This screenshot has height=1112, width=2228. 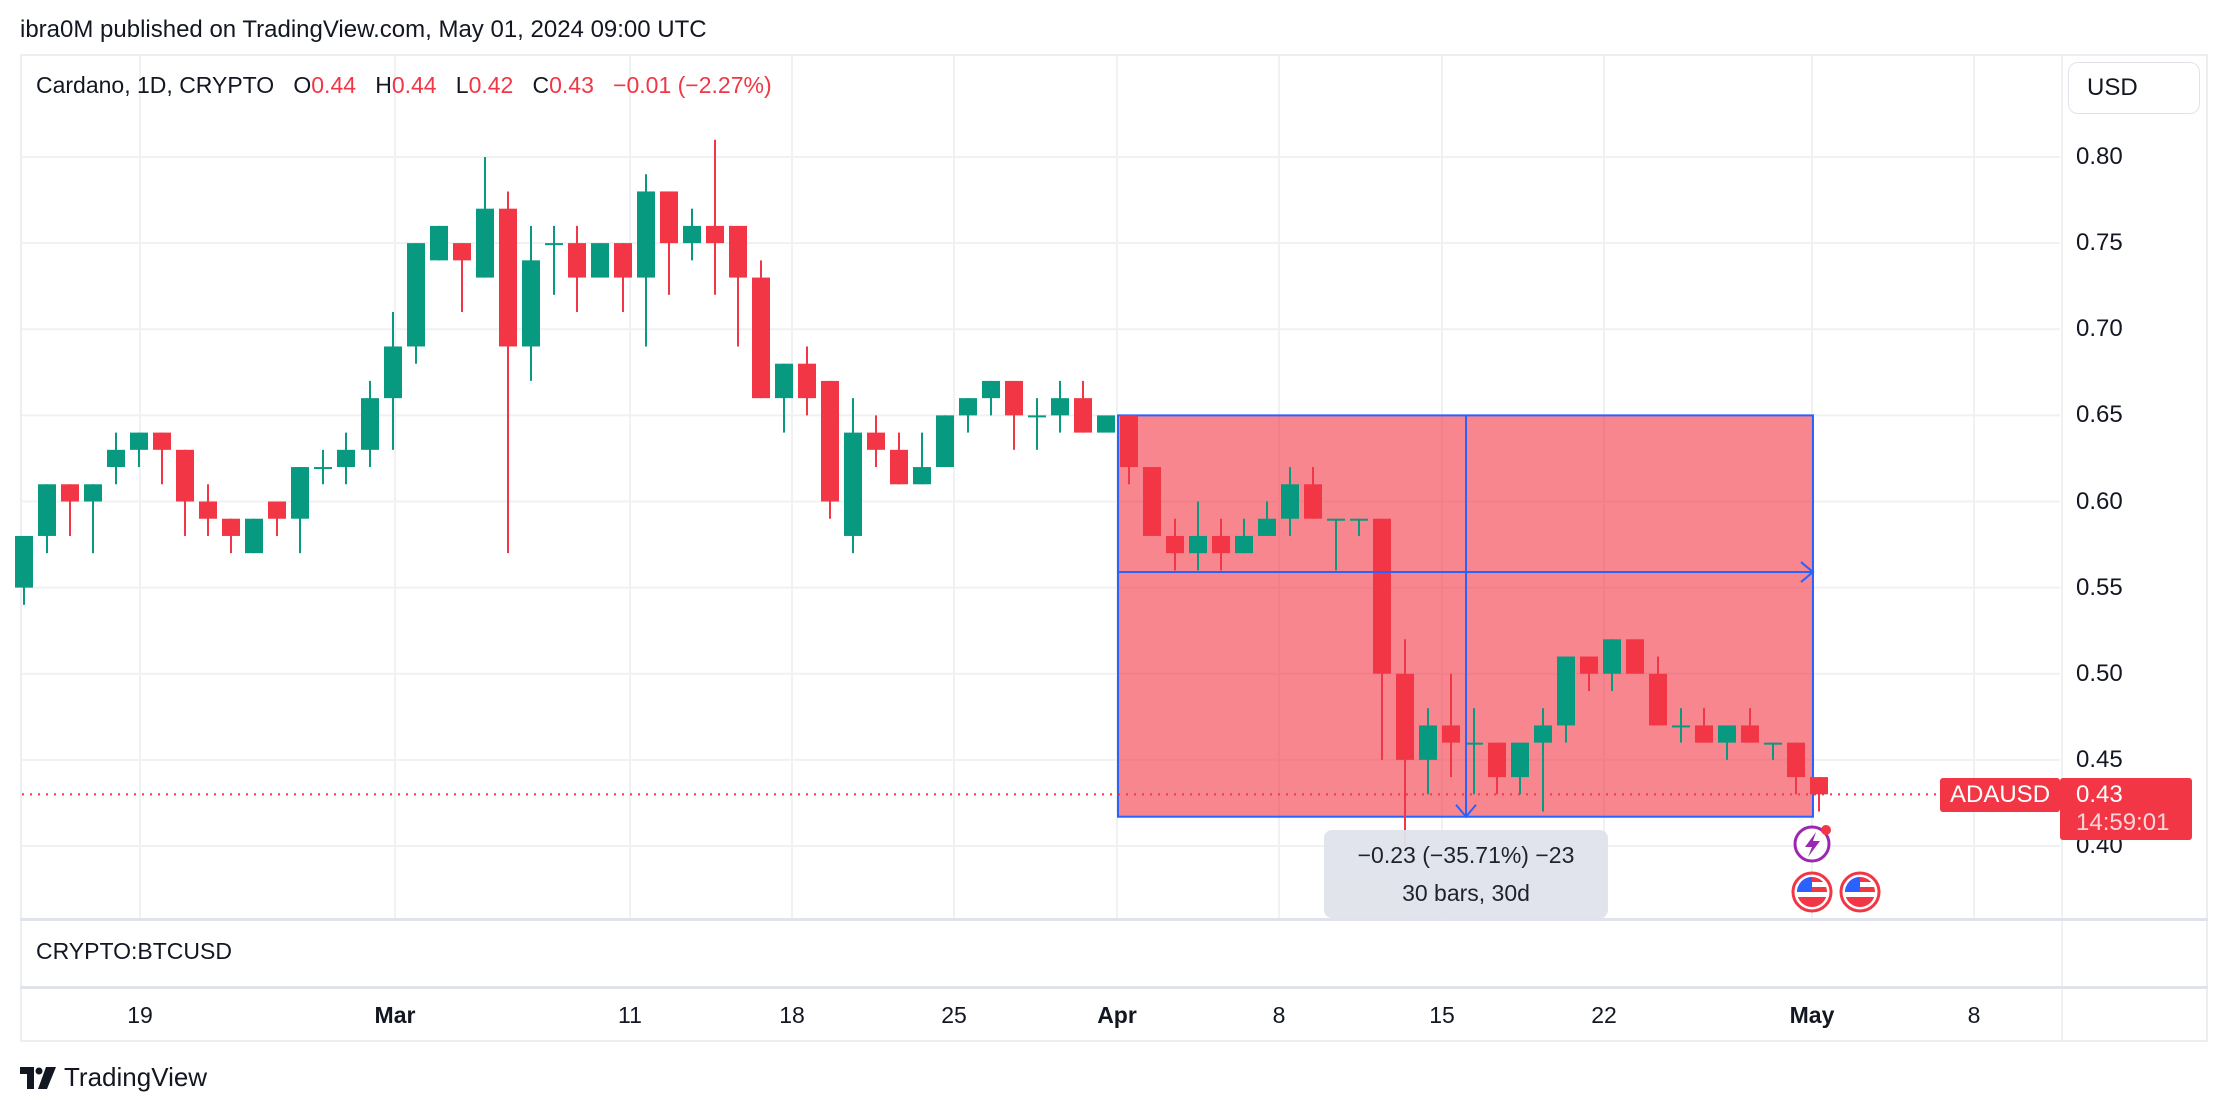 What do you see at coordinates (1466, 874) in the screenshot?
I see `measure-tooltip: −0.23 (−35.71%) −23 30 bars, 30d` at bounding box center [1466, 874].